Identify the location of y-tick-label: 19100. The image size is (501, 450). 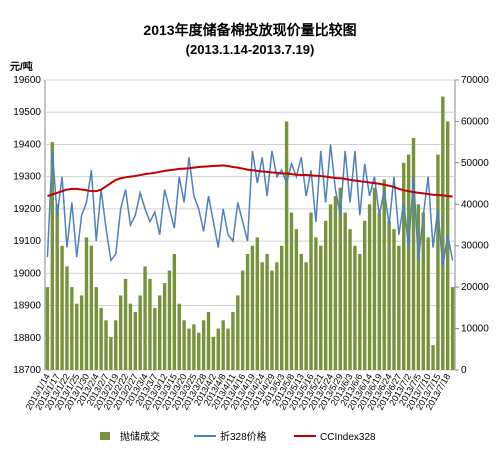
(27, 241).